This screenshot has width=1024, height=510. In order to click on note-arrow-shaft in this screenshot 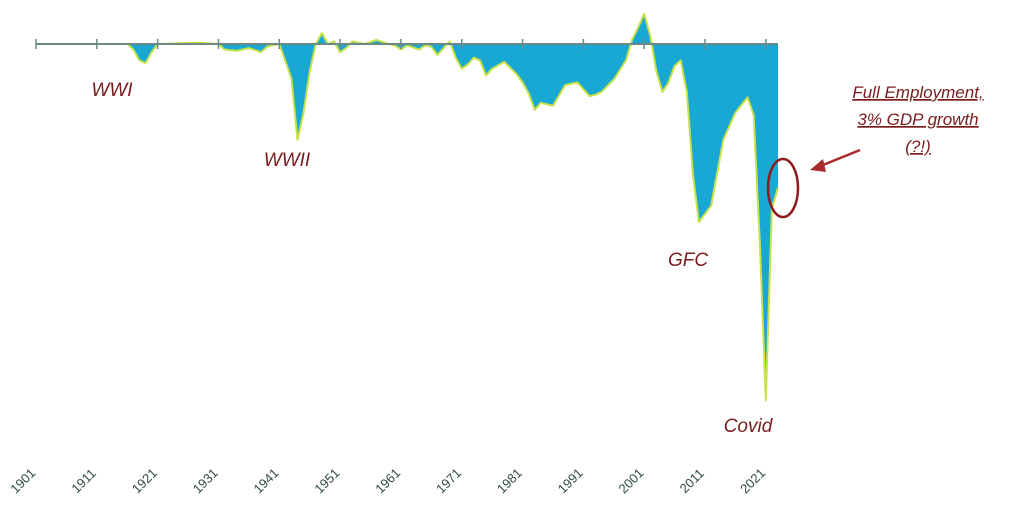, I will do `click(839, 158)`.